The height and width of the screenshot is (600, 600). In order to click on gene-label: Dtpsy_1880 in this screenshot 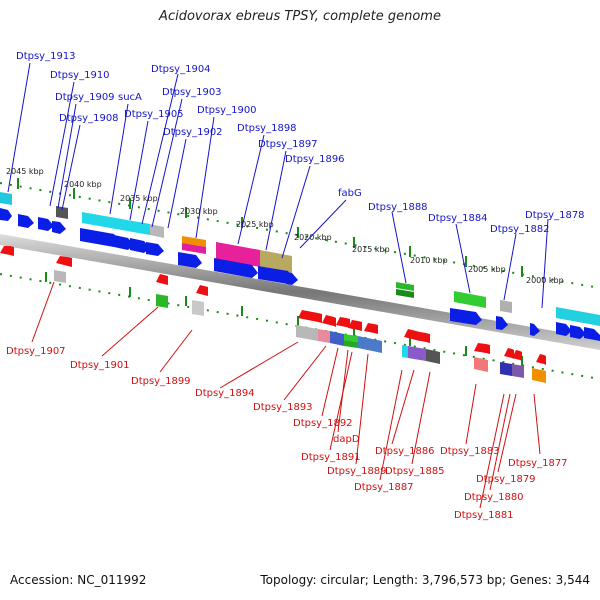, I will do `click(494, 497)`.